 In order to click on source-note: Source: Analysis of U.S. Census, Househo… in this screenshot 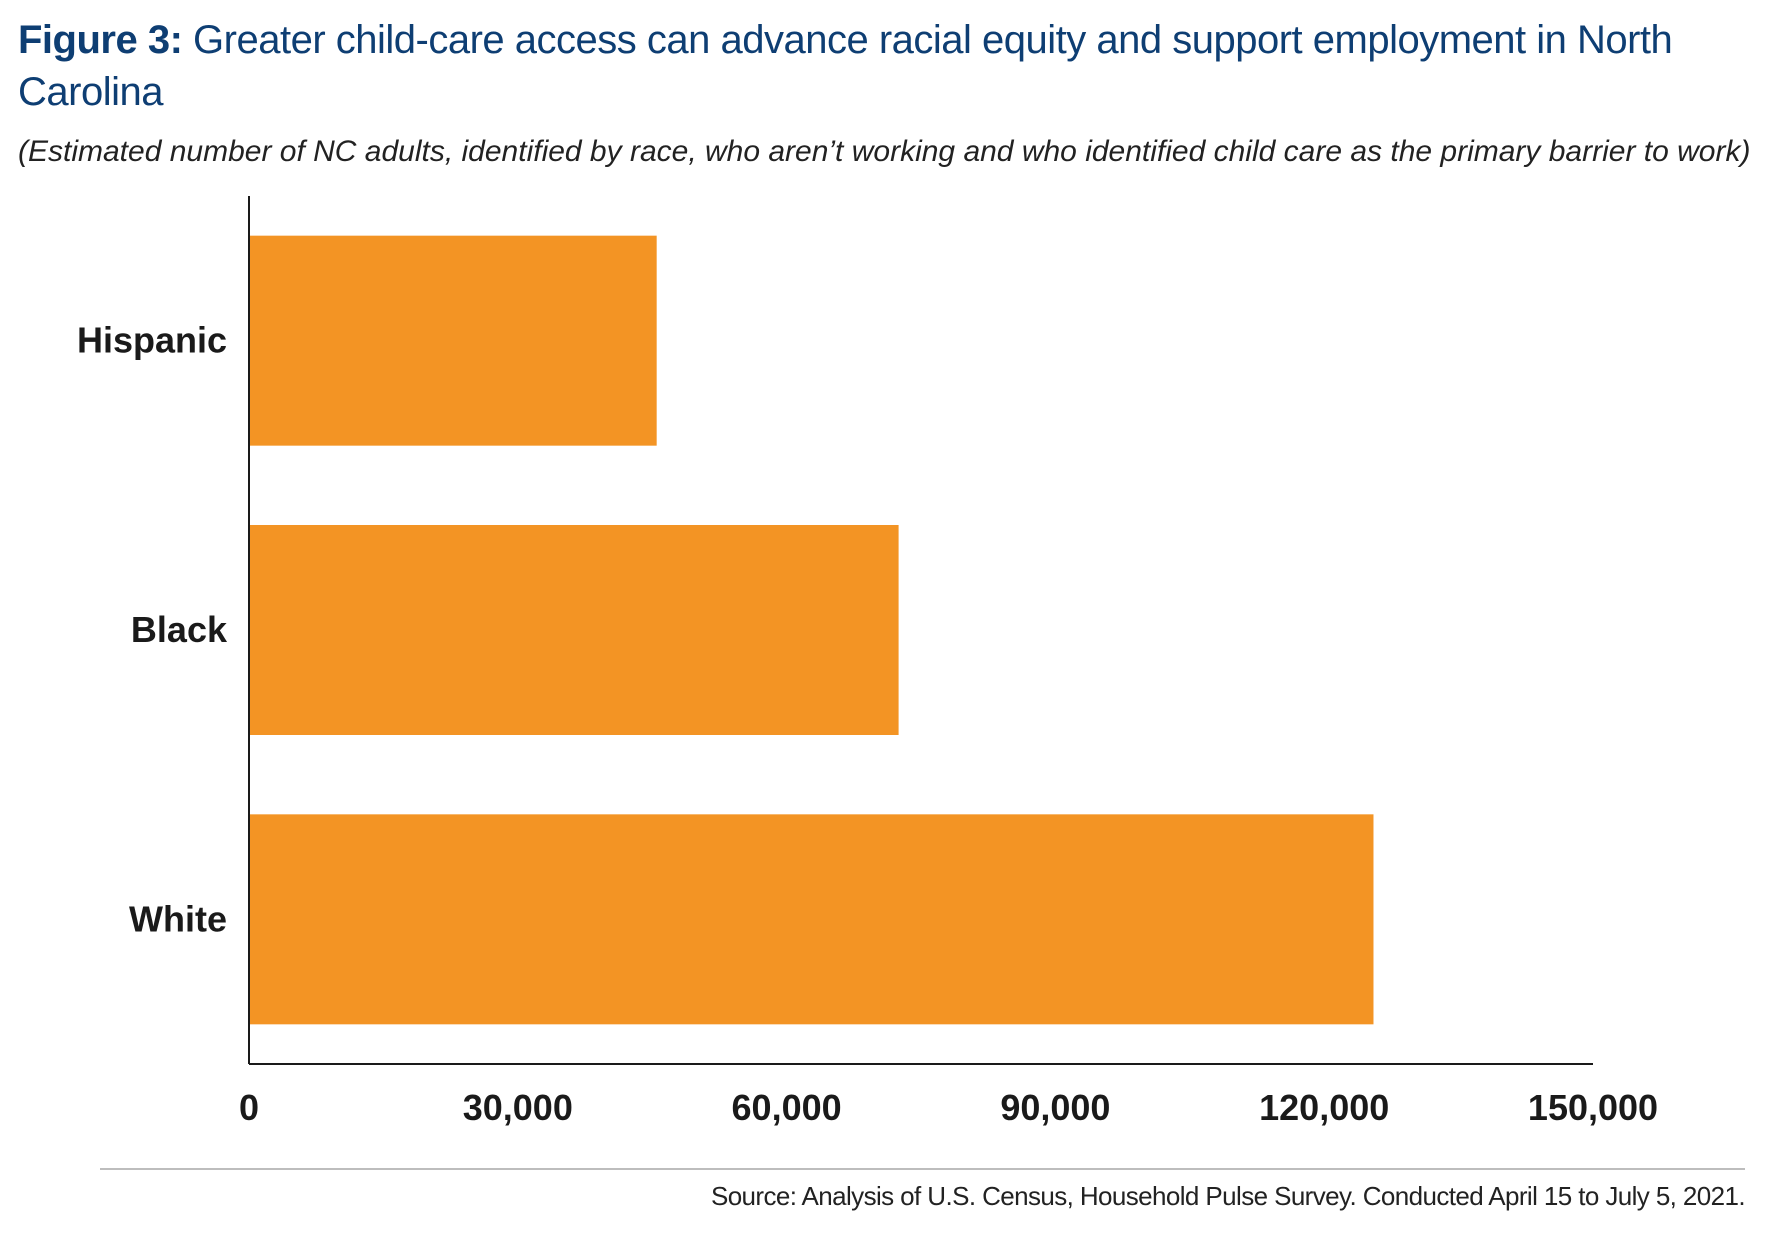, I will do `click(1228, 1196)`.